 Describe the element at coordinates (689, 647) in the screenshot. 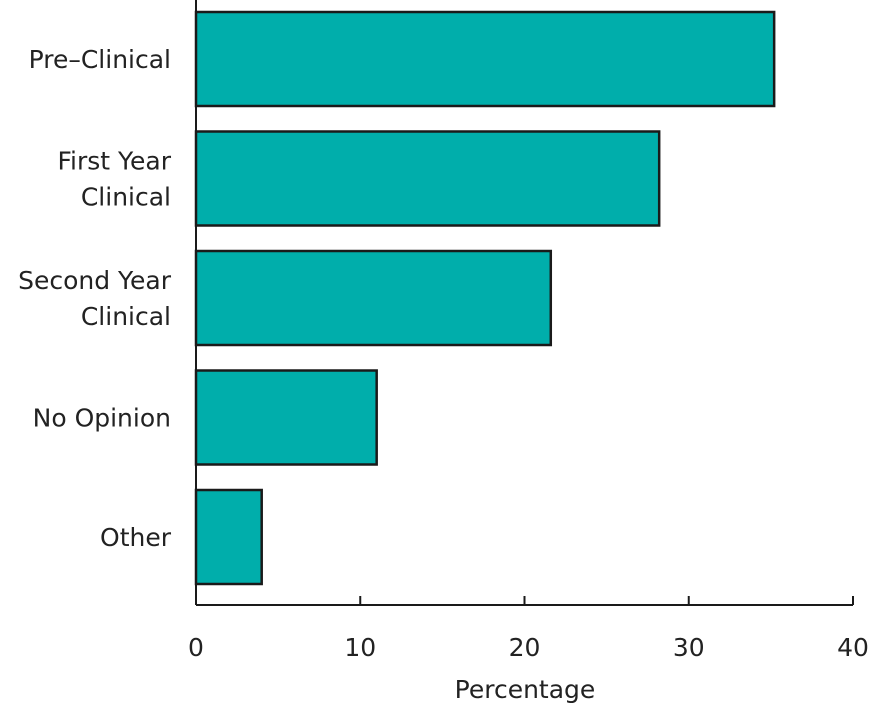

I see `x-tick-label: 30` at that location.